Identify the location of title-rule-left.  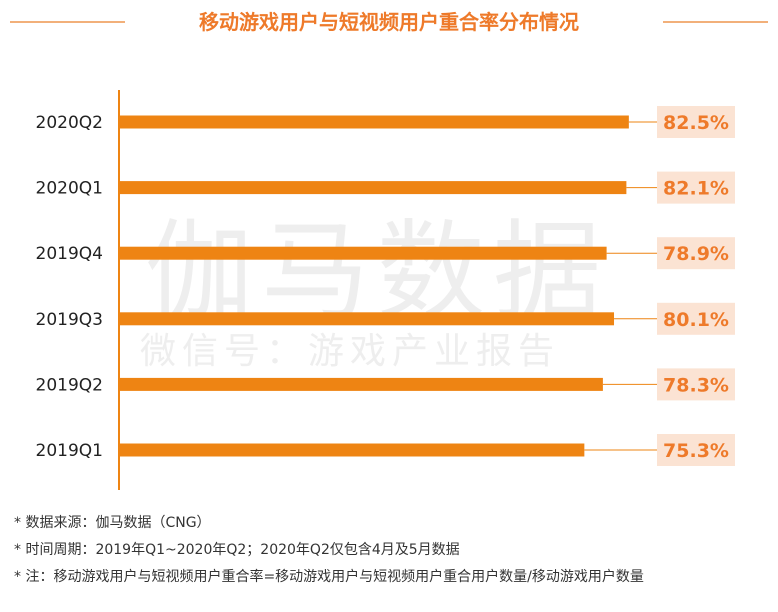
(67, 22).